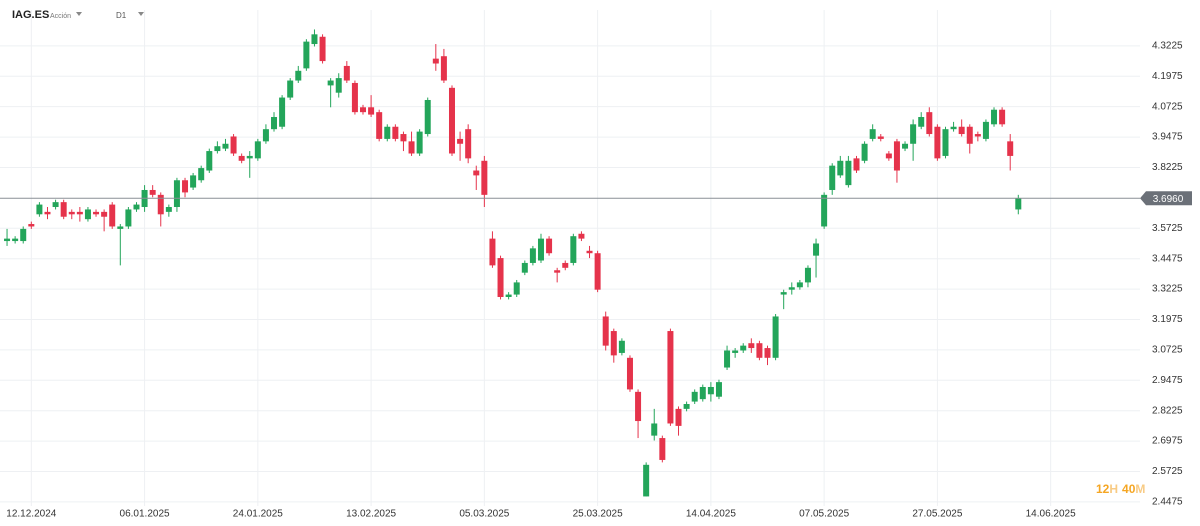 The image size is (1200, 526). Describe the element at coordinates (258, 514) in the screenshot. I see `x-tick-label: 24.01.2025` at that location.